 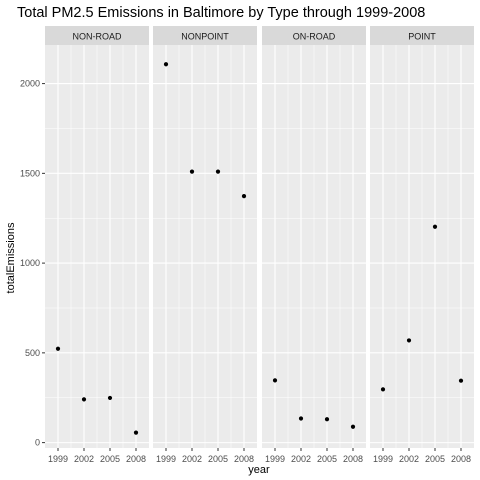 I want to click on facet-strip-label: ON-ROAD, so click(x=314, y=37).